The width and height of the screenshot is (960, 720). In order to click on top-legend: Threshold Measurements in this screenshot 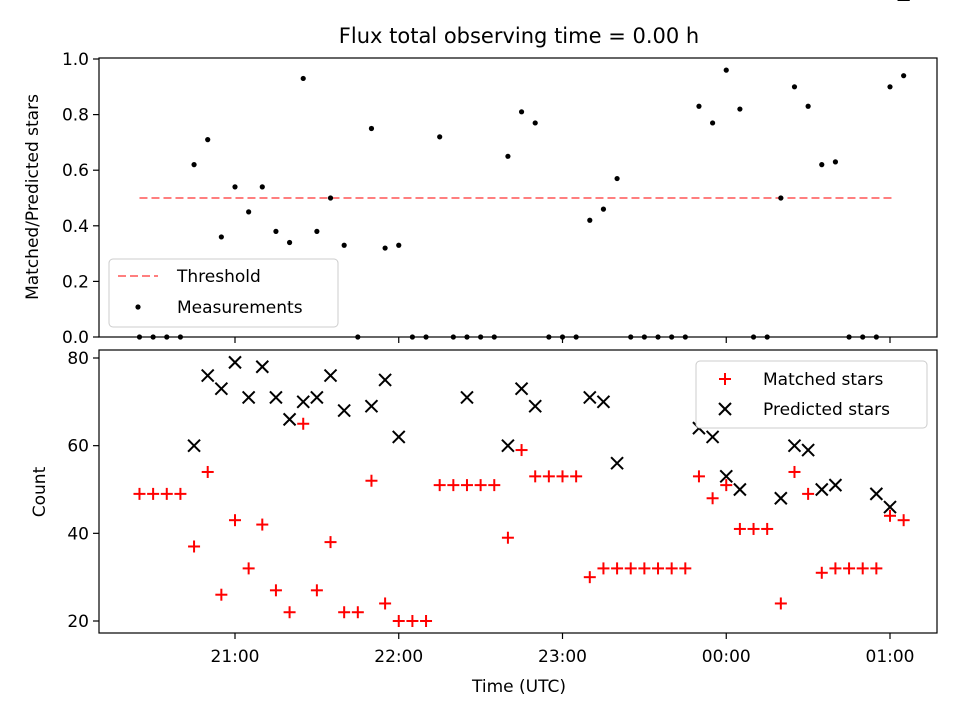, I will do `click(223, 293)`.